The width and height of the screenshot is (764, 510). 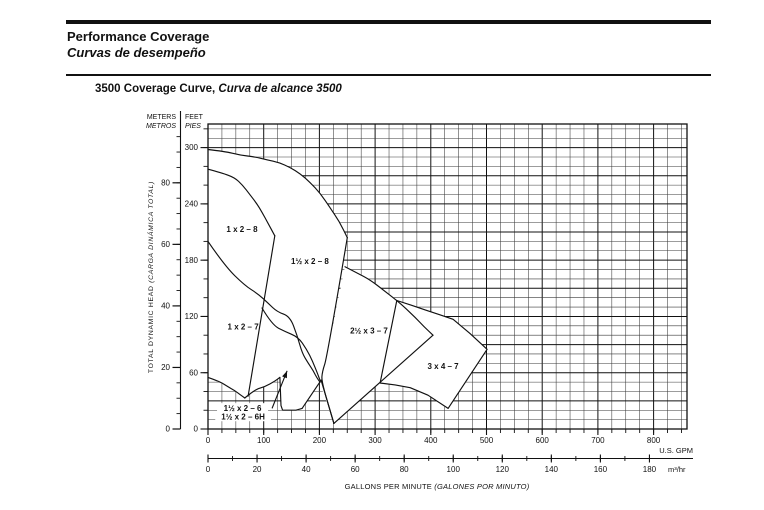 What do you see at coordinates (168, 429) in the screenshot?
I see `meters-tick-label: 0` at bounding box center [168, 429].